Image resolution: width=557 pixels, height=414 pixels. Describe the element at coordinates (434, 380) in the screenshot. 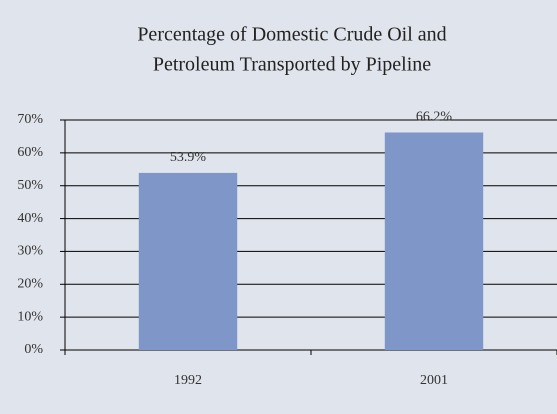

I see `x-tick-label: 2001` at that location.